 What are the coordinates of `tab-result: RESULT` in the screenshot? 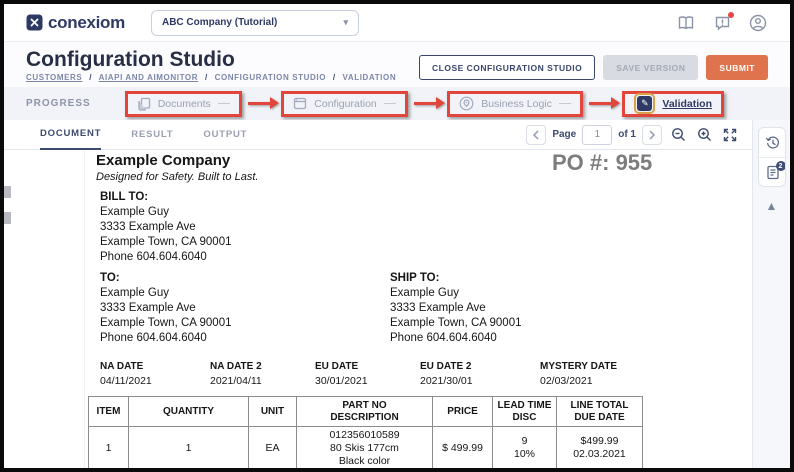 It's located at (152, 134).